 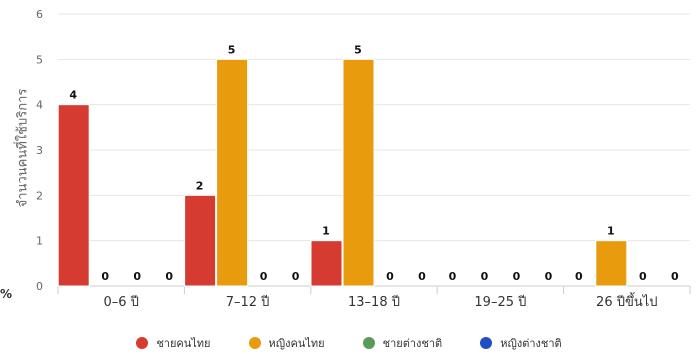 I want to click on data-label: 2, so click(x=200, y=185).